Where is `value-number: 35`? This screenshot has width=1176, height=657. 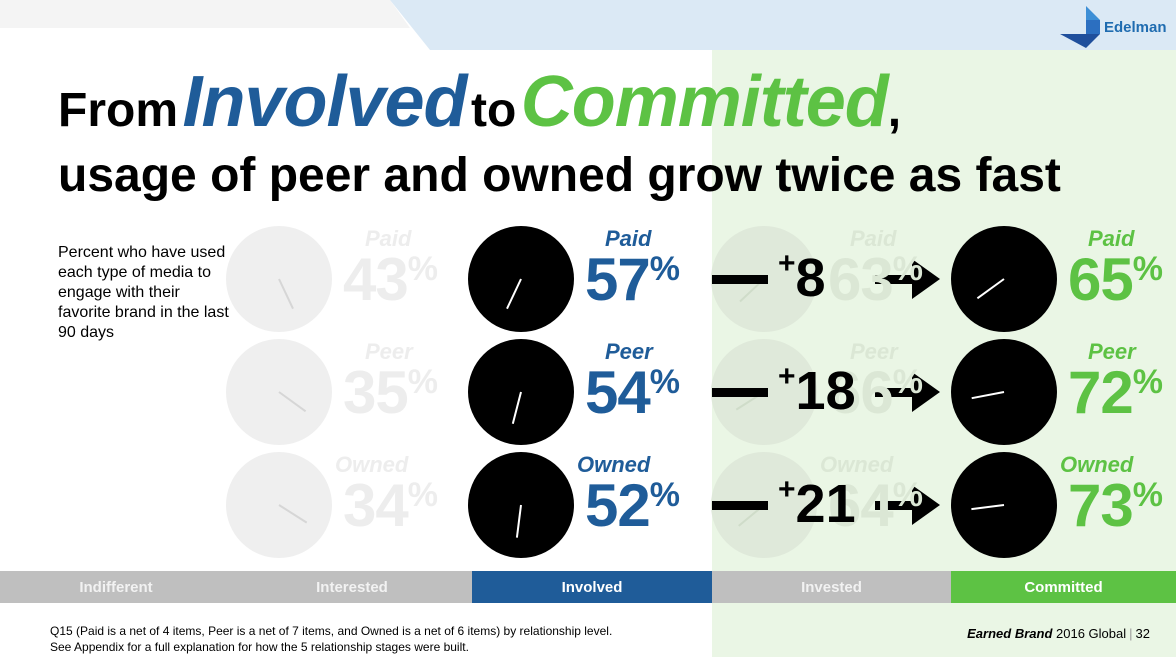
value-number: 35 is located at coordinates (376, 392).